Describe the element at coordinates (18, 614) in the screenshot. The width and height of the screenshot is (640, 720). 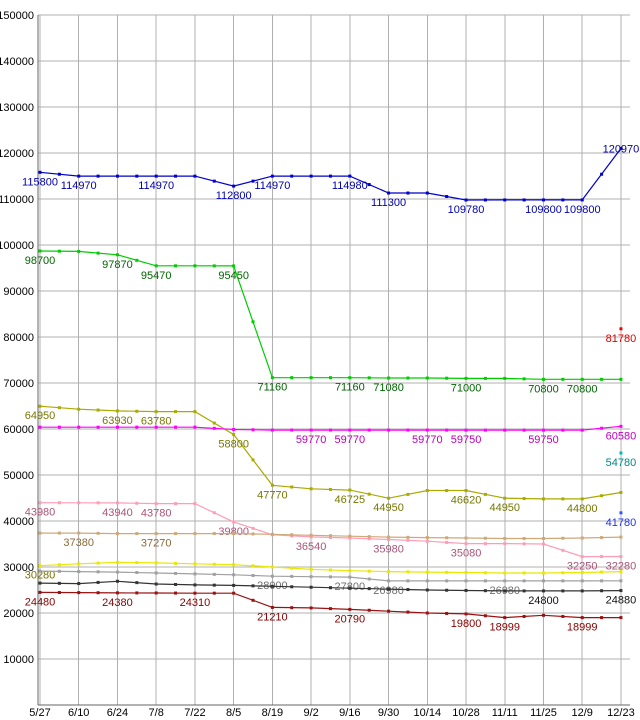
I see `svg-text: 20000` at that location.